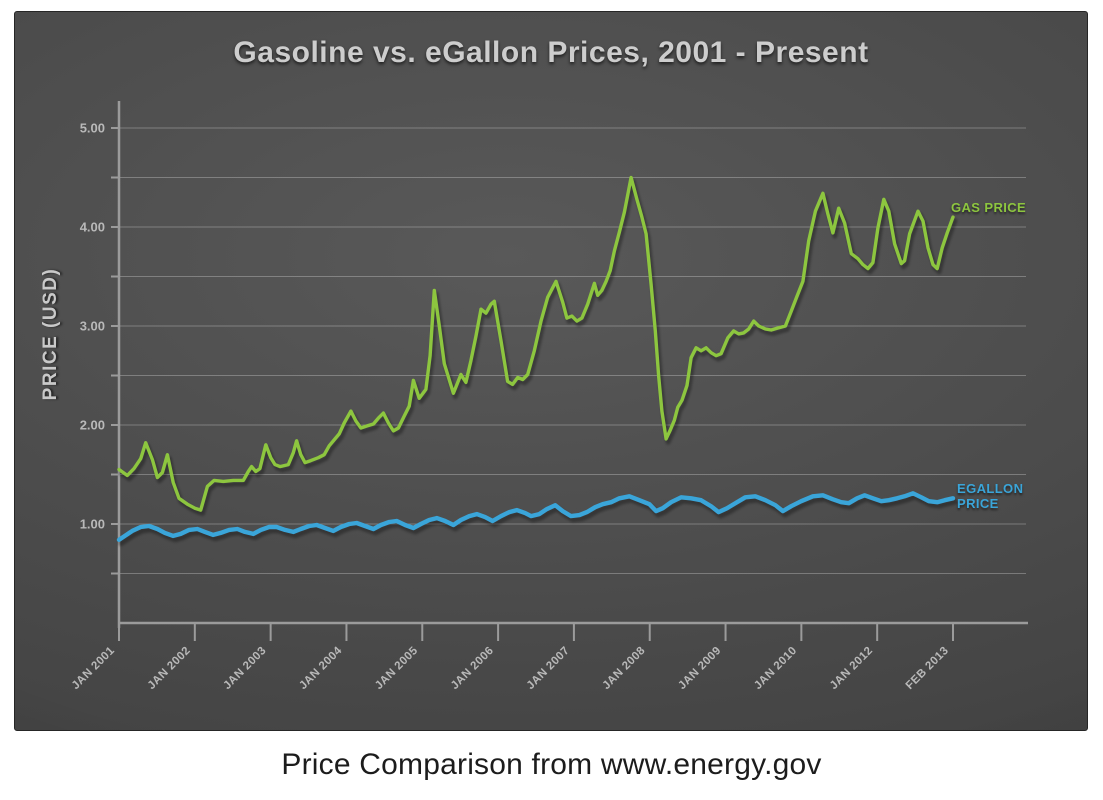  I want to click on egallon-price-line-shadow, so click(538, 520).